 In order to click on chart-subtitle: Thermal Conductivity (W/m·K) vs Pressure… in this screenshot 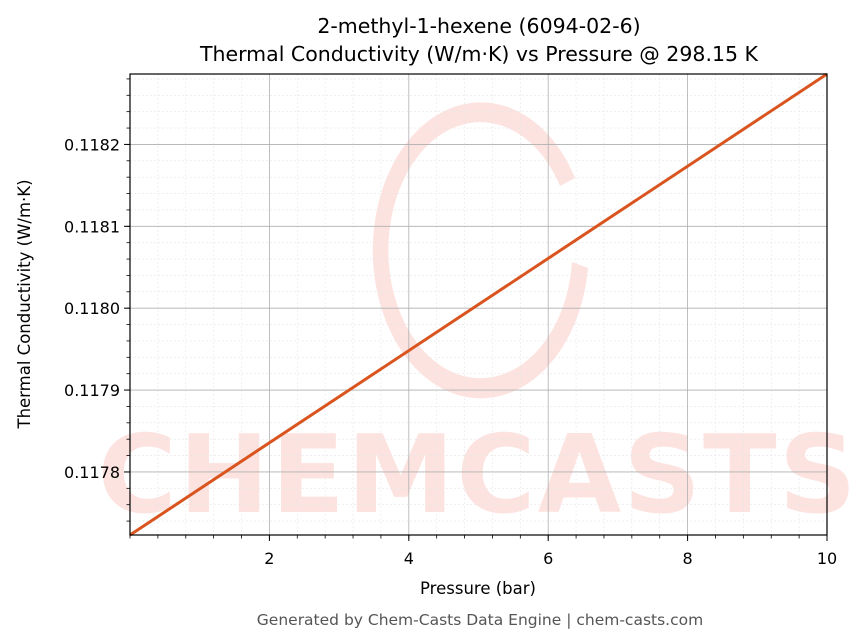, I will do `click(479, 54)`.